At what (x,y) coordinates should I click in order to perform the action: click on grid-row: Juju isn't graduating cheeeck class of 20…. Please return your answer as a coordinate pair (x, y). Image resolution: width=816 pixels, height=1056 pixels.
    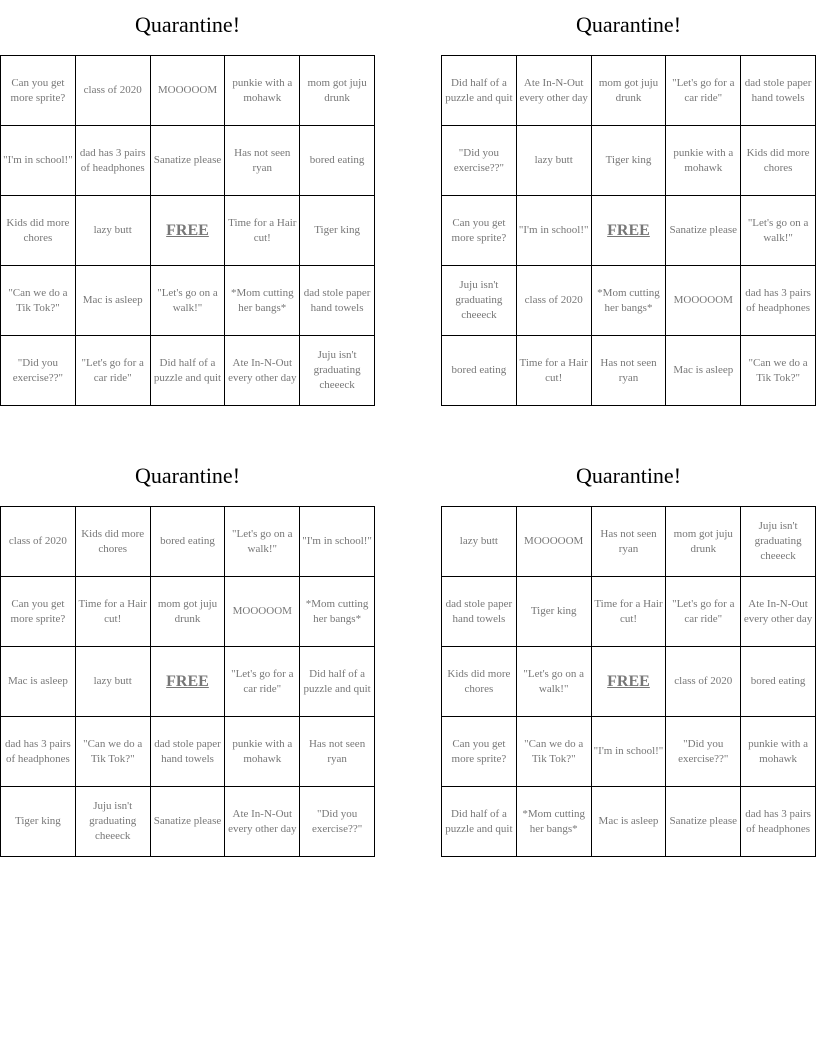
    Looking at the image, I should click on (628, 300).